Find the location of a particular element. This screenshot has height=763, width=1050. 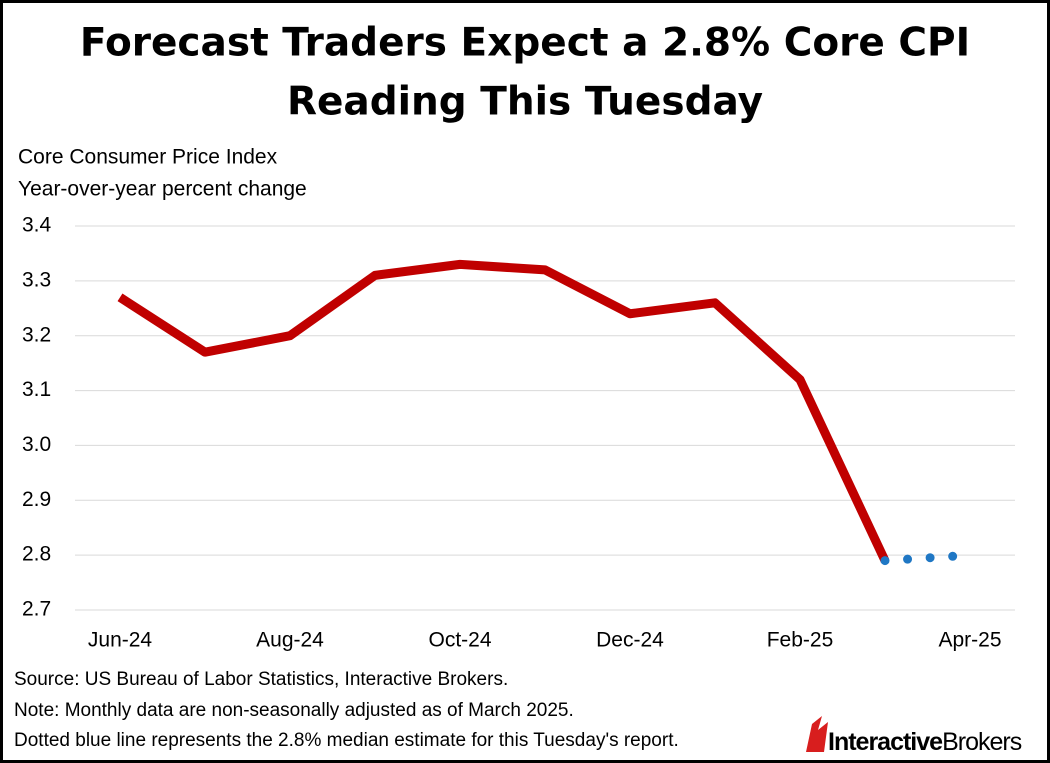

y-tick-label: 3.3 is located at coordinates (36, 279).